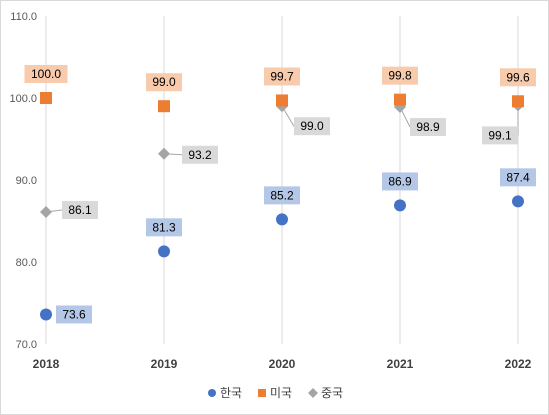 This screenshot has width=549, height=415. I want to click on data-label-중국-2019: 93.2, so click(200, 155).